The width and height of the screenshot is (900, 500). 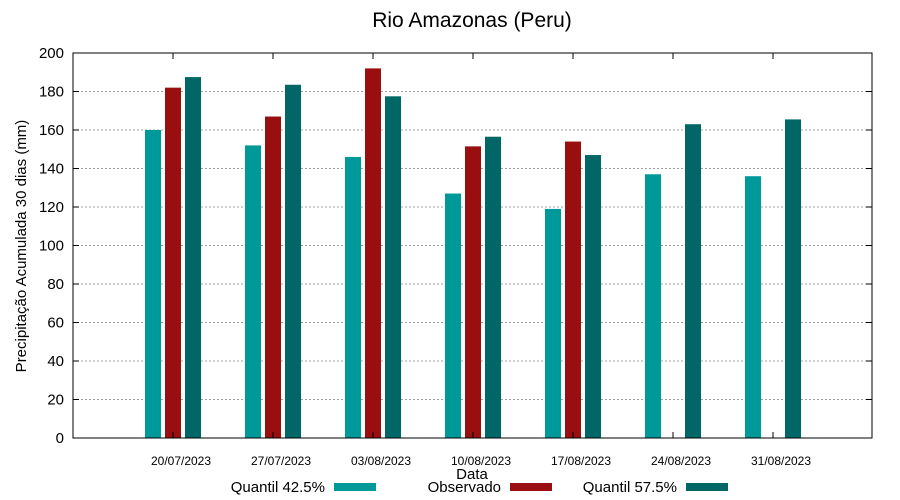 What do you see at coordinates (393, 267) in the screenshot?
I see `bar-quantil-57-5--2` at bounding box center [393, 267].